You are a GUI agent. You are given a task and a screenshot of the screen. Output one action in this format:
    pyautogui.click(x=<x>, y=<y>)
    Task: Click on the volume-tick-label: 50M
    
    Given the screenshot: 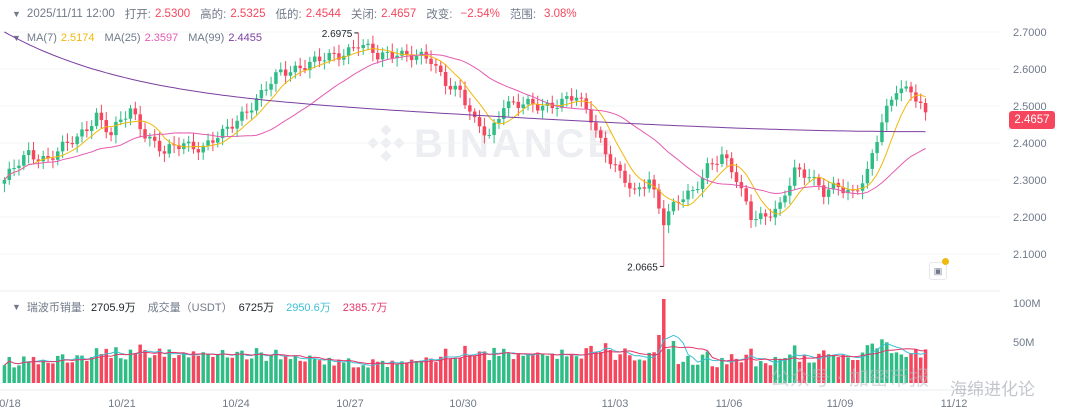 What is the action you would take?
    pyautogui.click(x=1023, y=343)
    